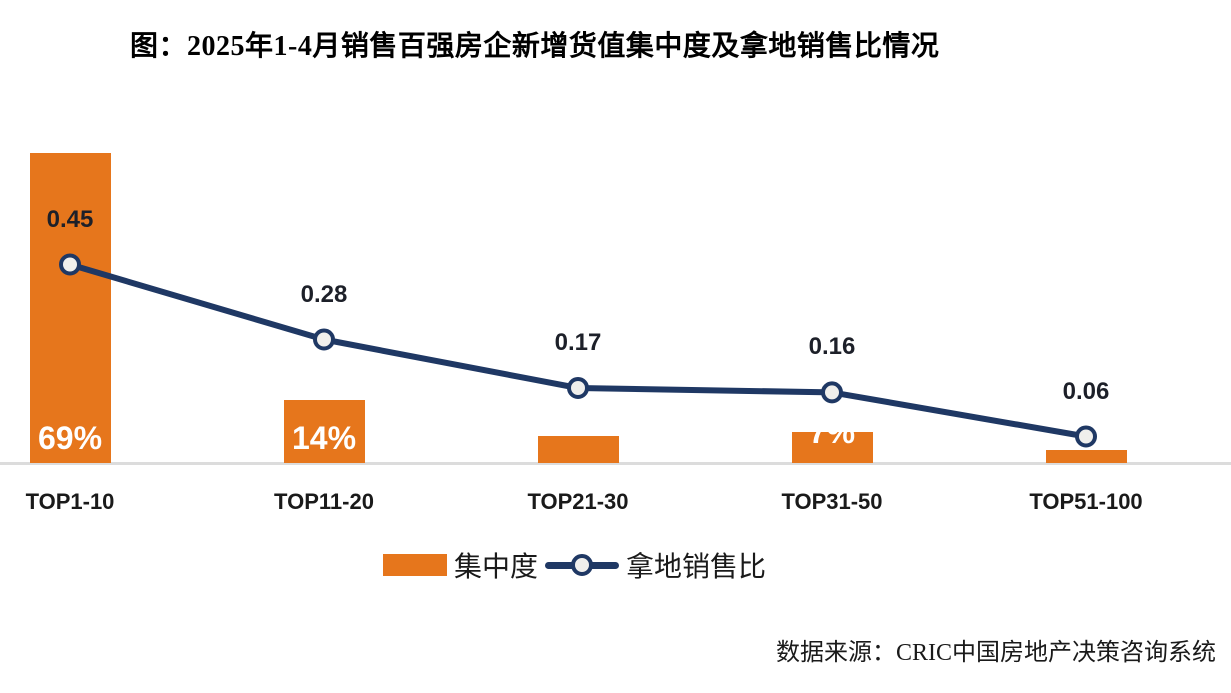 This screenshot has width=1231, height=693. I want to click on bar-value-label: 69%, so click(70, 438).